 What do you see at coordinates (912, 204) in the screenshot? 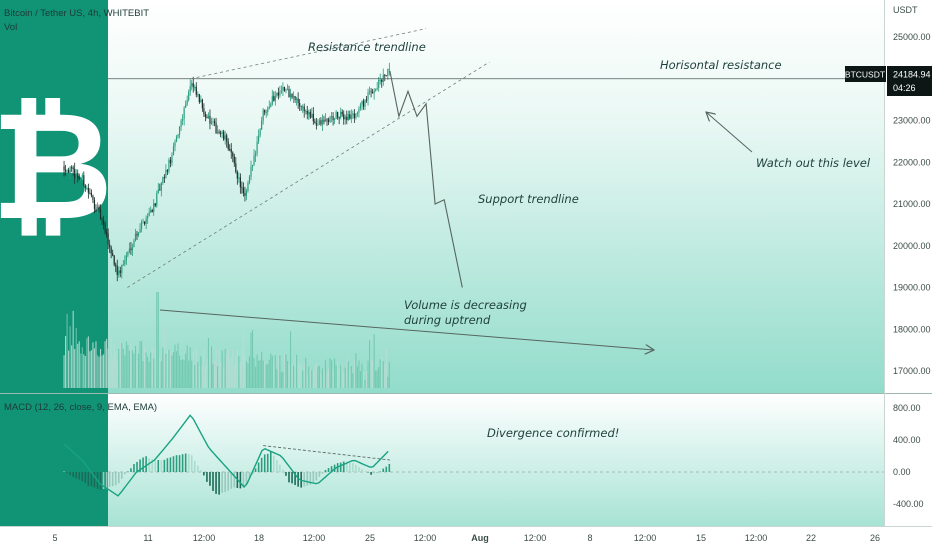
I see `price-tick-label: 21000.00` at bounding box center [912, 204].